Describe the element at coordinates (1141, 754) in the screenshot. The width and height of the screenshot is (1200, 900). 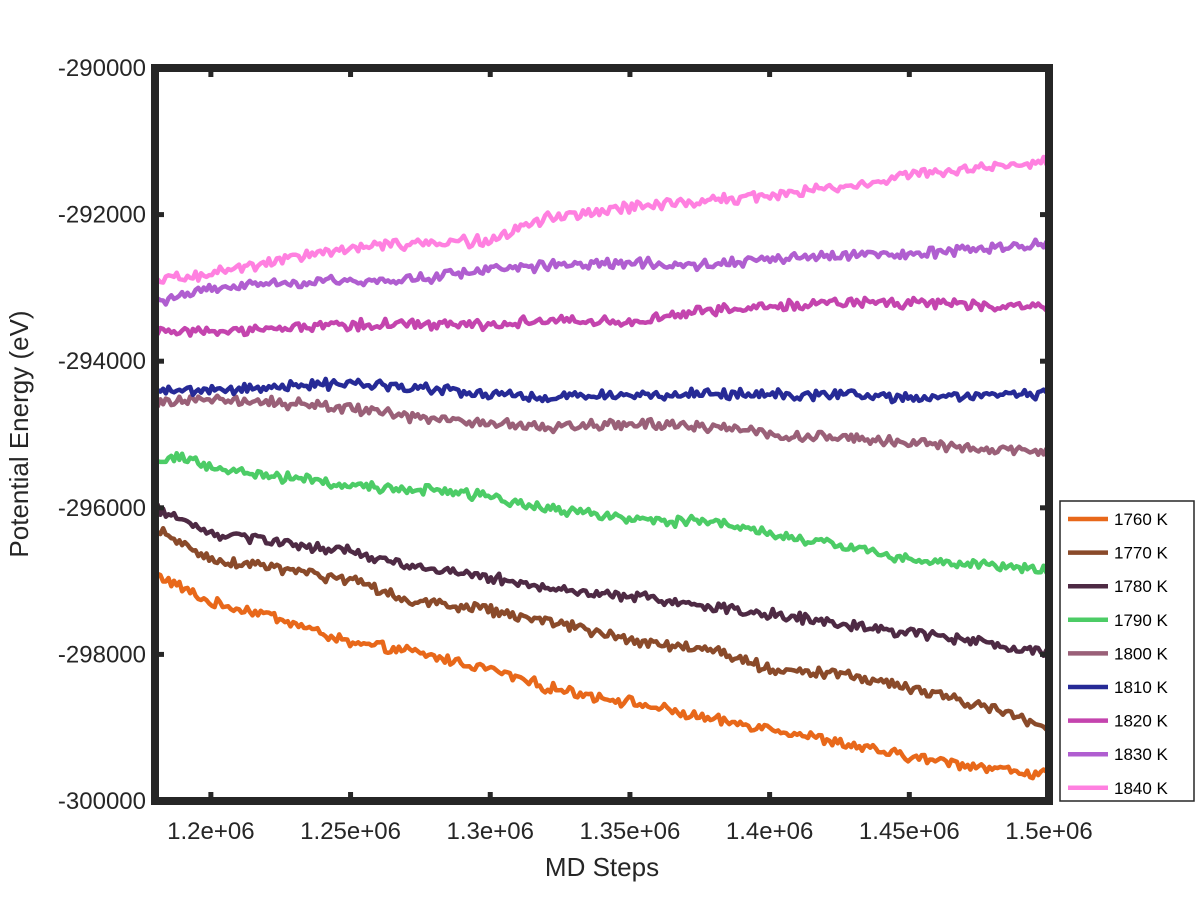
I see `legend-label: 1830 K` at that location.